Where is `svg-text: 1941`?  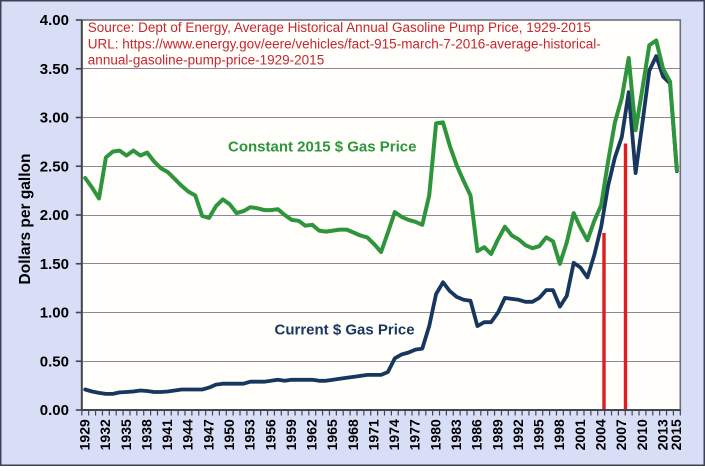 svg-text: 1941 is located at coordinates (167, 434).